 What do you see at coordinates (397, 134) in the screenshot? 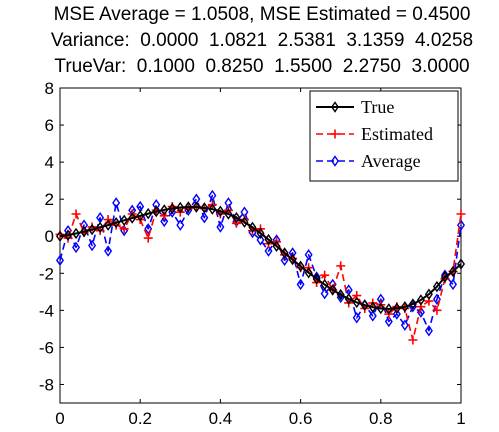
I see `legend-label: Estimated` at bounding box center [397, 134].